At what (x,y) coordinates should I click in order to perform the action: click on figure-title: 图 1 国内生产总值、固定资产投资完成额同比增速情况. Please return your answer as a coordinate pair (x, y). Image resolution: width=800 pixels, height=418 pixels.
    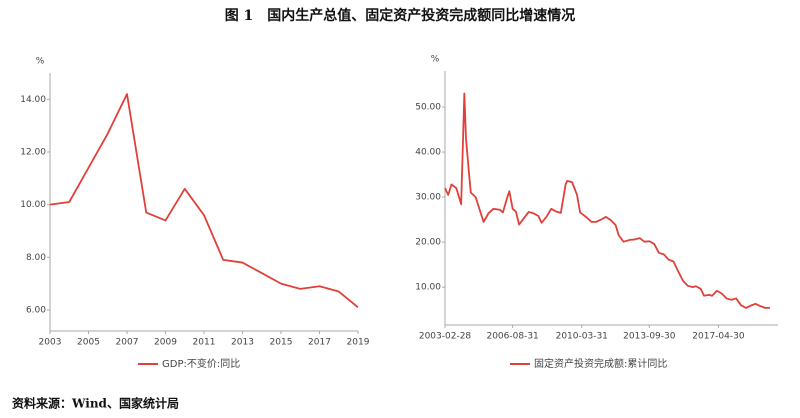
    Looking at the image, I should click on (400, 15).